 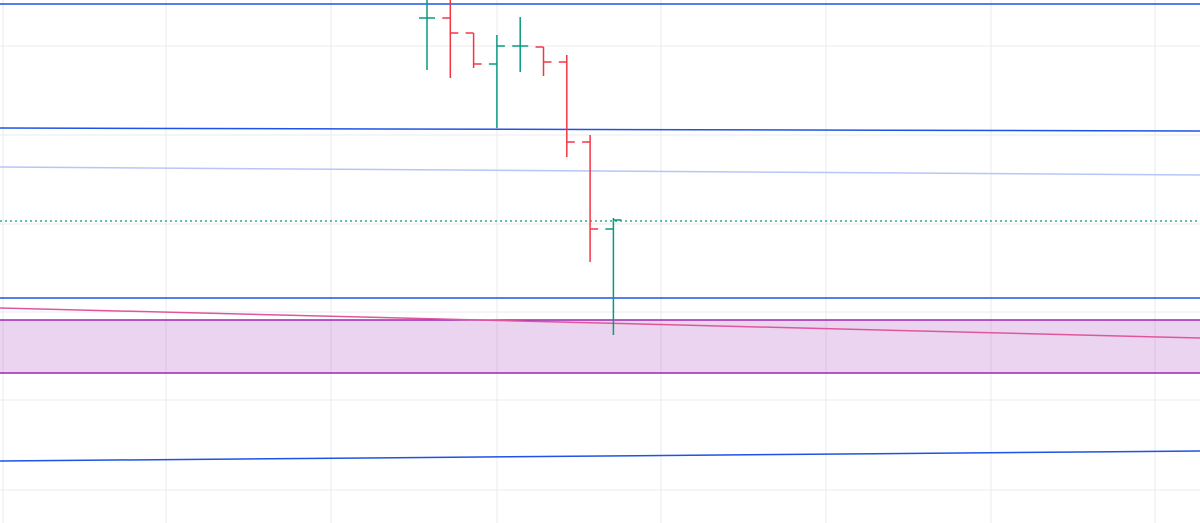 What do you see at coordinates (600, 346) in the screenshot?
I see `zone` at bounding box center [600, 346].